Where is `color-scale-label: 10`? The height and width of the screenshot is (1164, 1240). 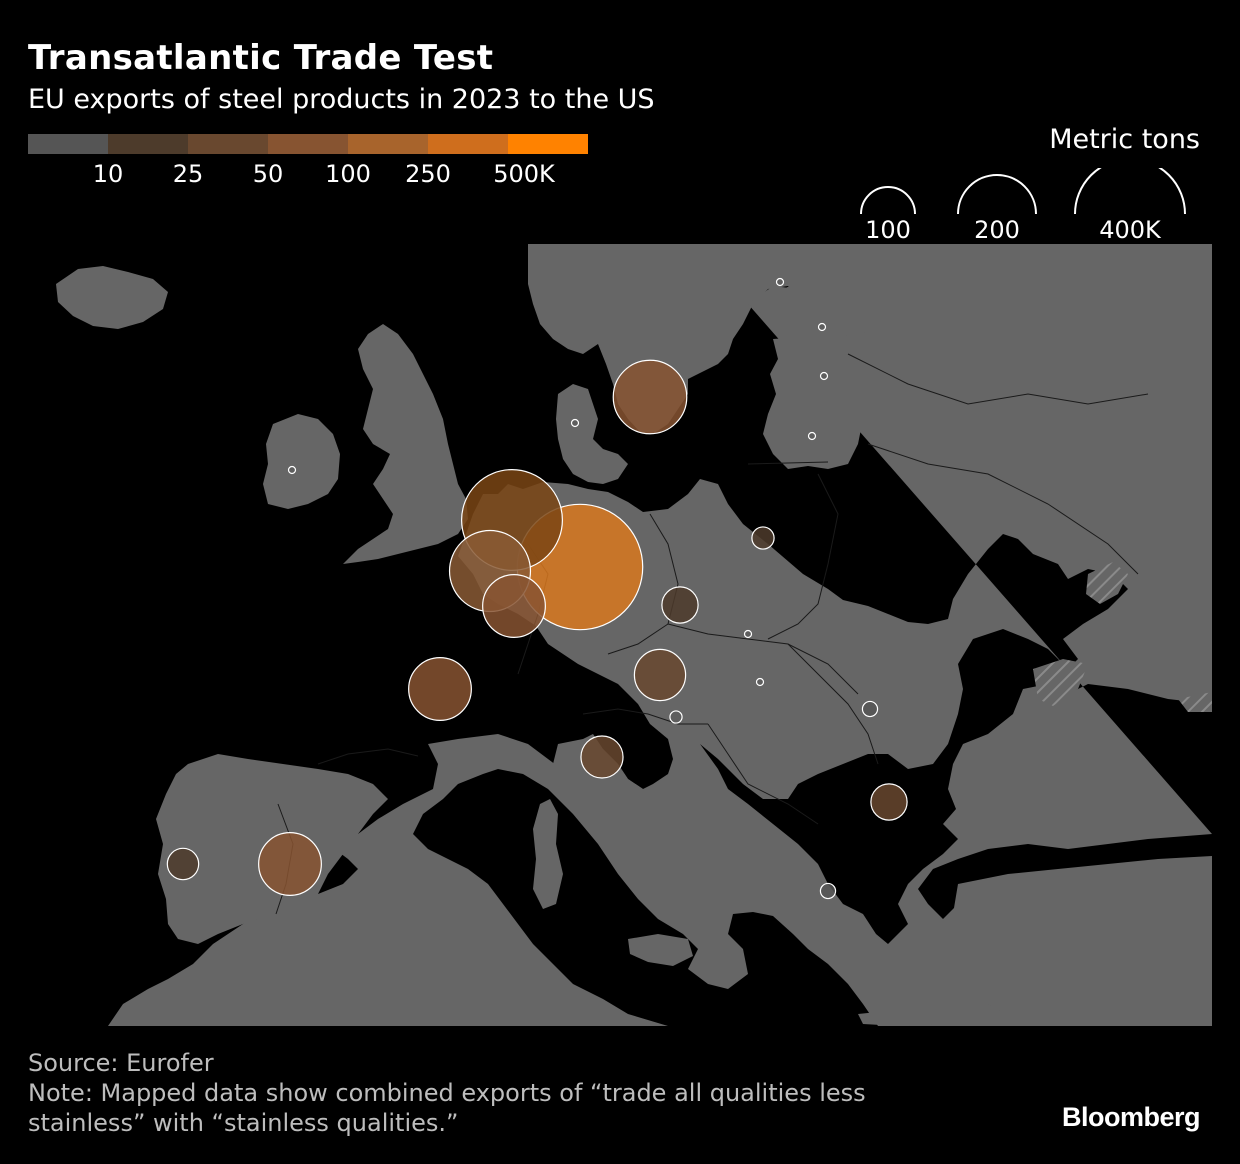 color-scale-label: 10 is located at coordinates (108, 174).